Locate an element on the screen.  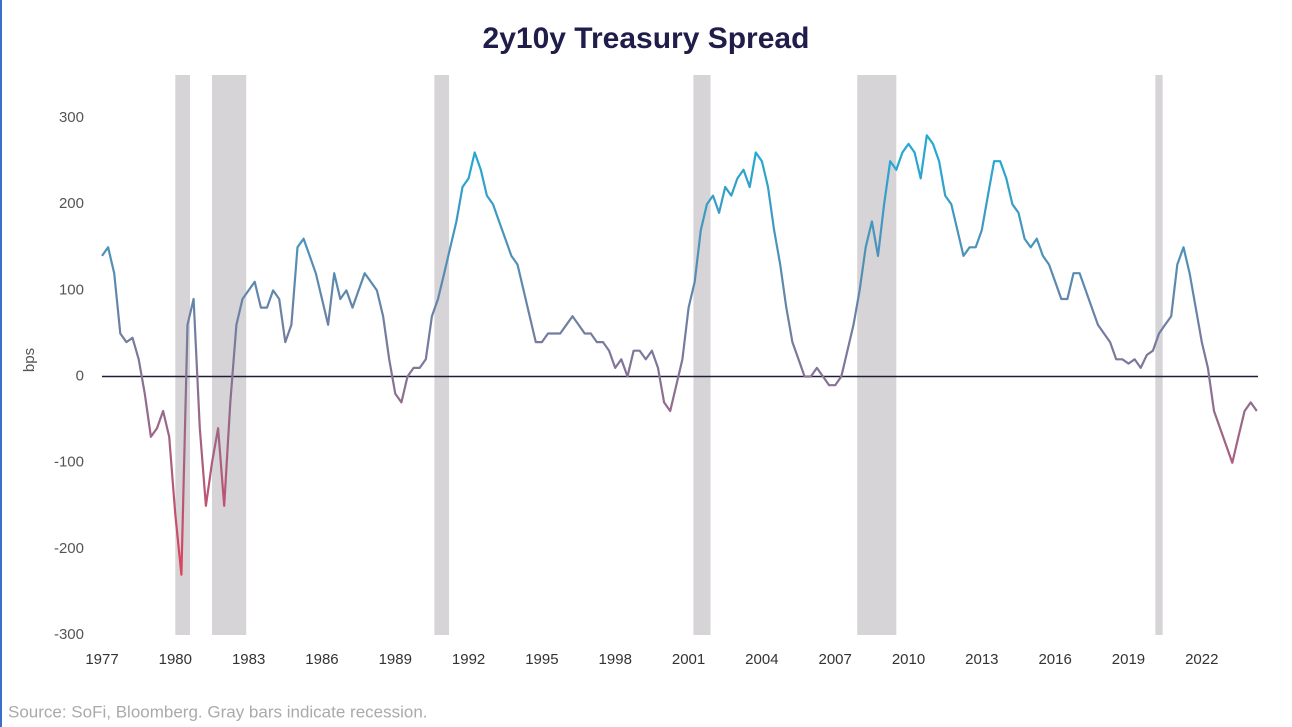
page-border is located at coordinates (1, 363).